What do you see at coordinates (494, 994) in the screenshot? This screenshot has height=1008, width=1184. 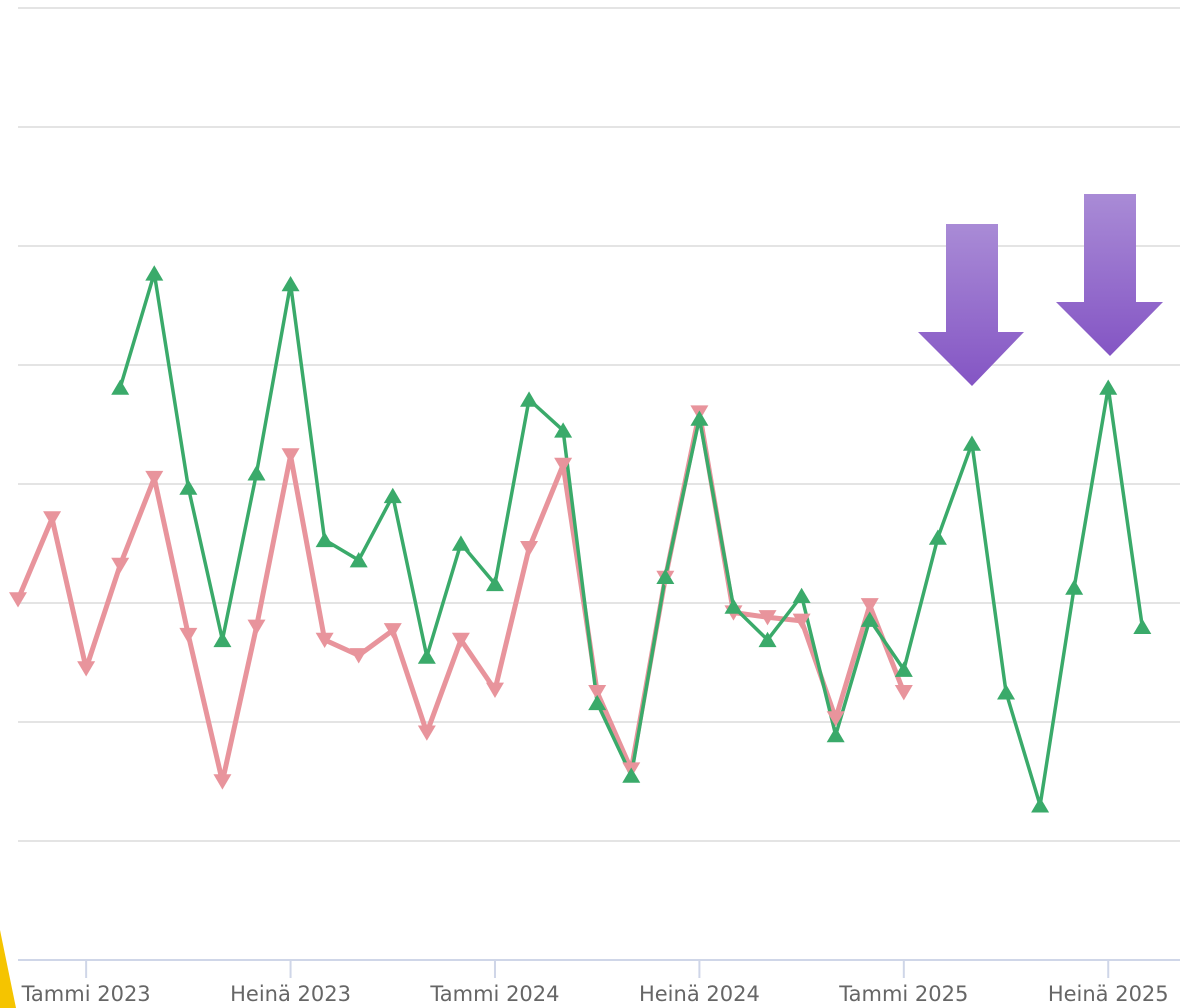 I see `x-tick-label: Tammi 2024` at bounding box center [494, 994].